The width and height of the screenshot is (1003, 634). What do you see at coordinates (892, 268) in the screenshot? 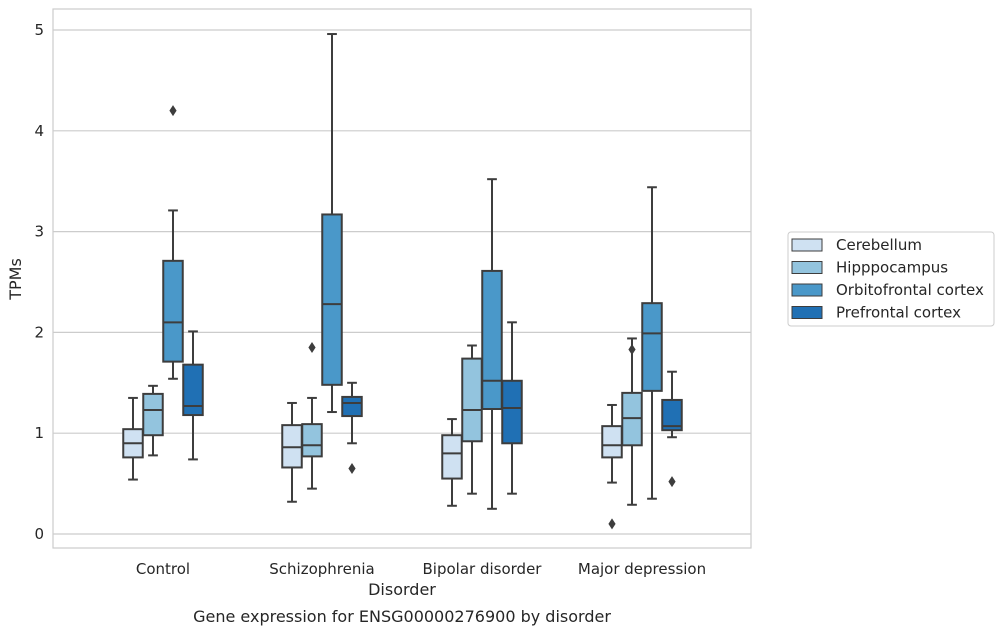
I see `legend-label: Hipppocampus` at bounding box center [892, 268].